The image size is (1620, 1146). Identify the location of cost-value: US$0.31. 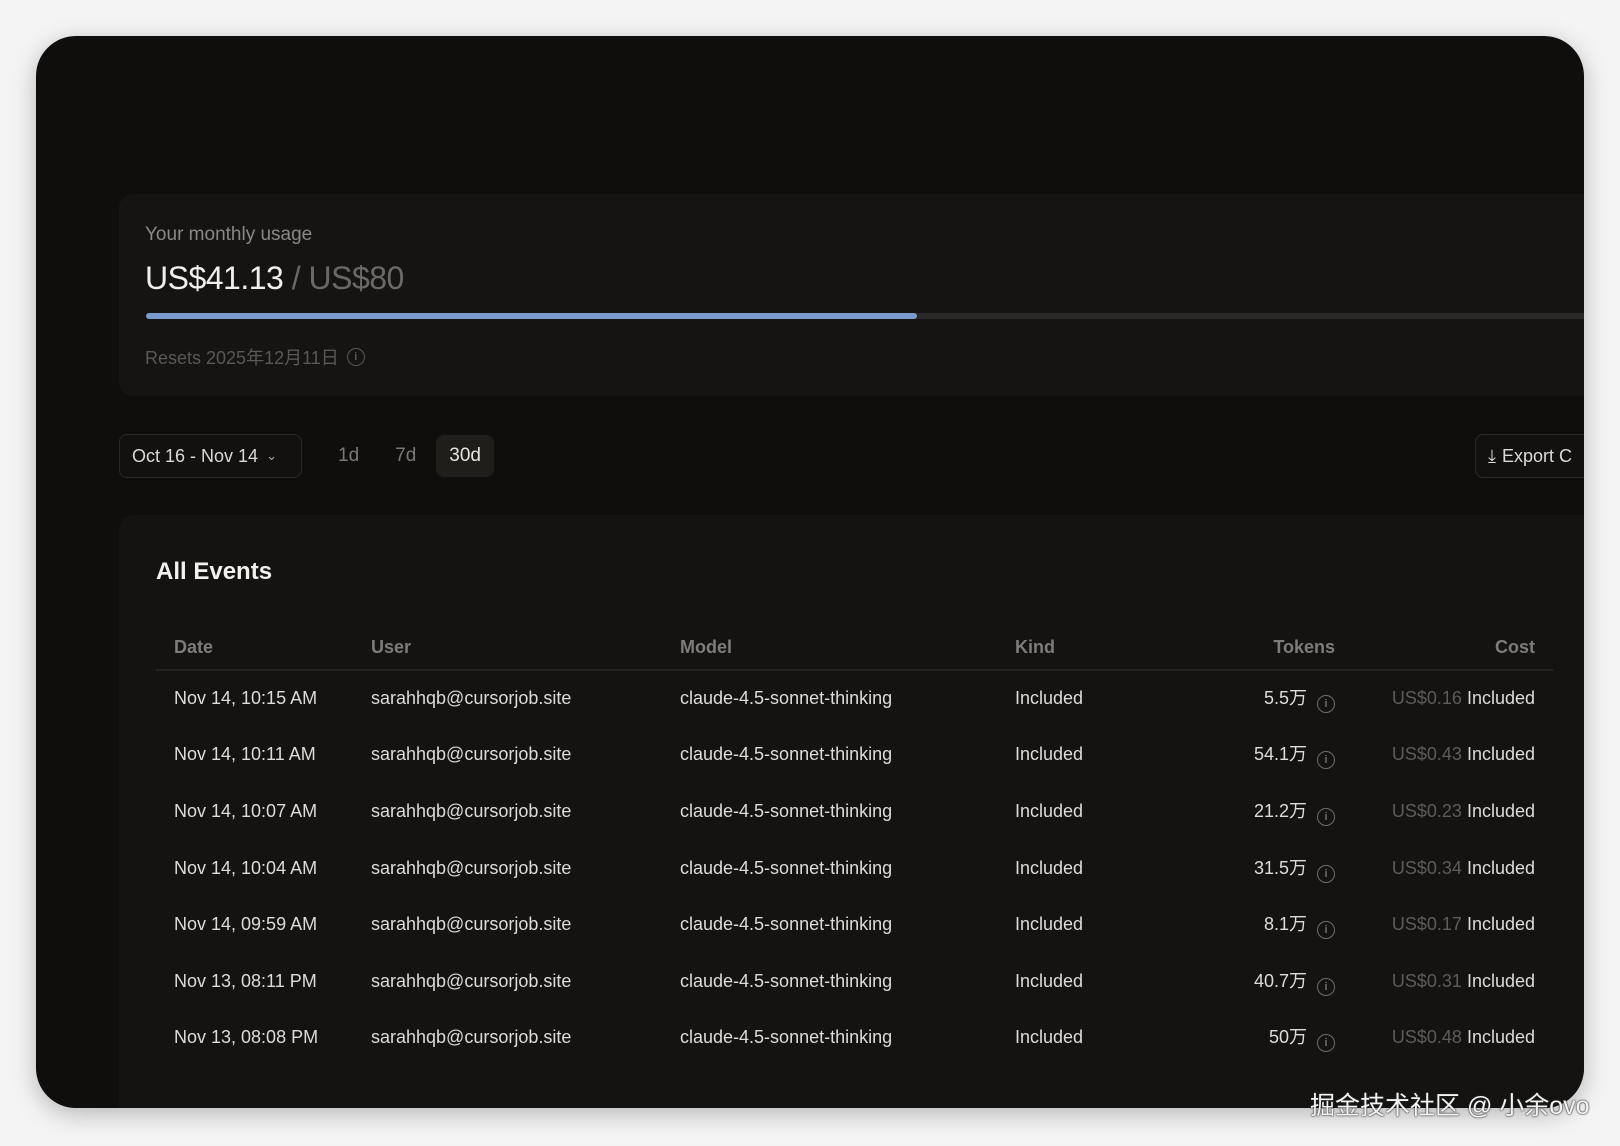
(1426, 980).